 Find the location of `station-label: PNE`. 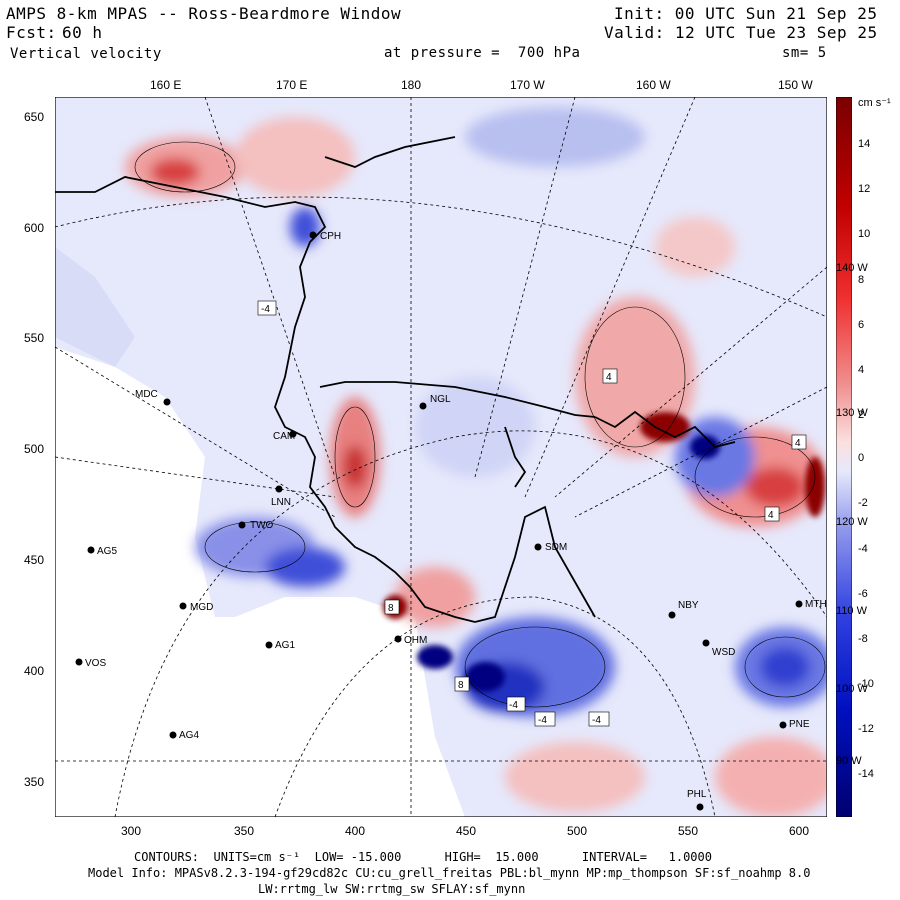

station-label: PNE is located at coordinates (799, 724).